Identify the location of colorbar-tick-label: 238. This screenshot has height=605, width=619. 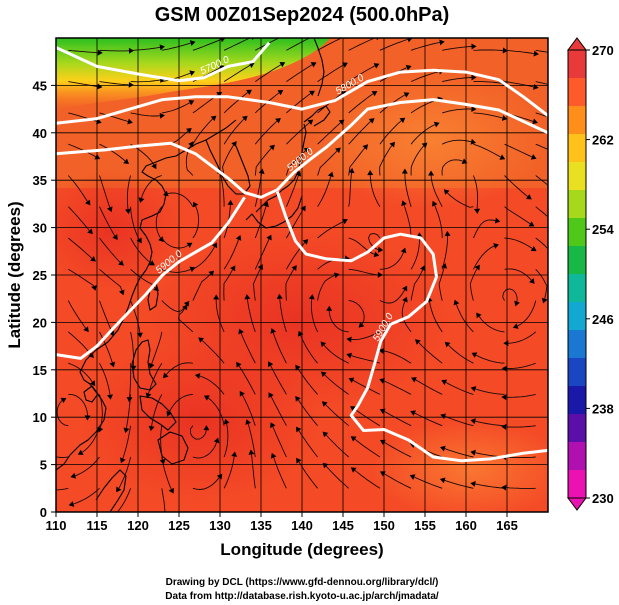
(603, 408).